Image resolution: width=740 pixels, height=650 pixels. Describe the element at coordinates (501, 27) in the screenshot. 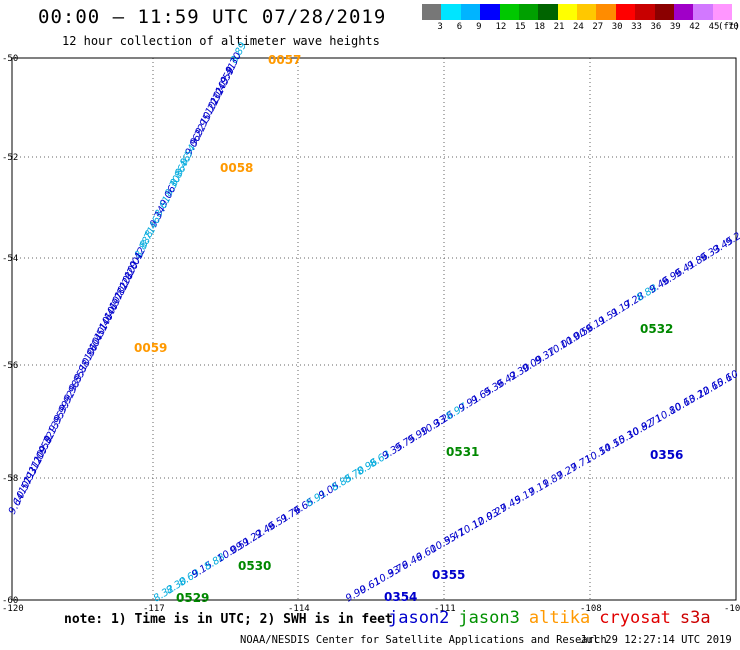

I see `legend-label: 12` at that location.